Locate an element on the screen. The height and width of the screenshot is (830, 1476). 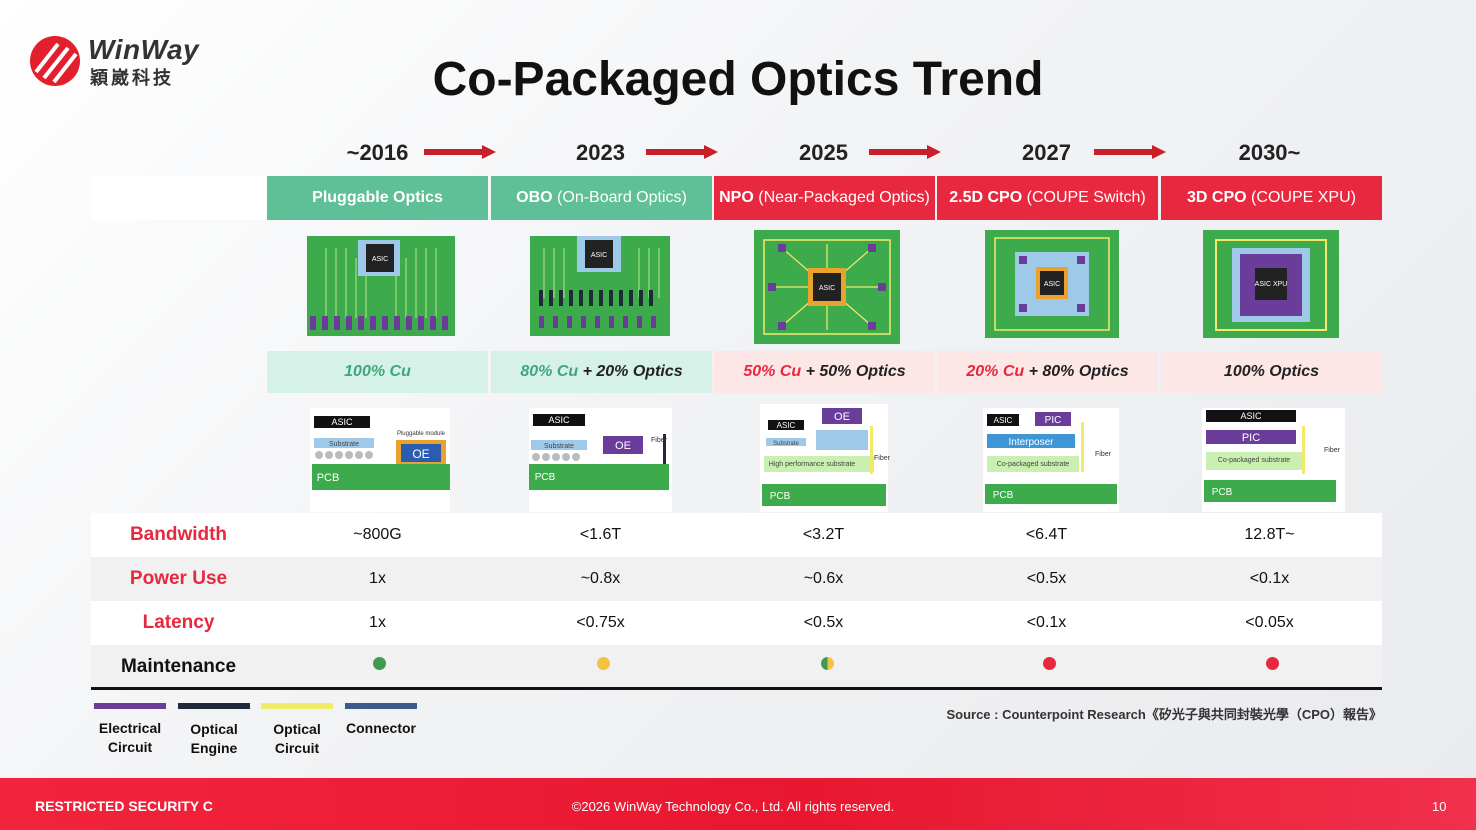
security-classification: RESTRICTED SECURITY C is located at coordinates (124, 806).